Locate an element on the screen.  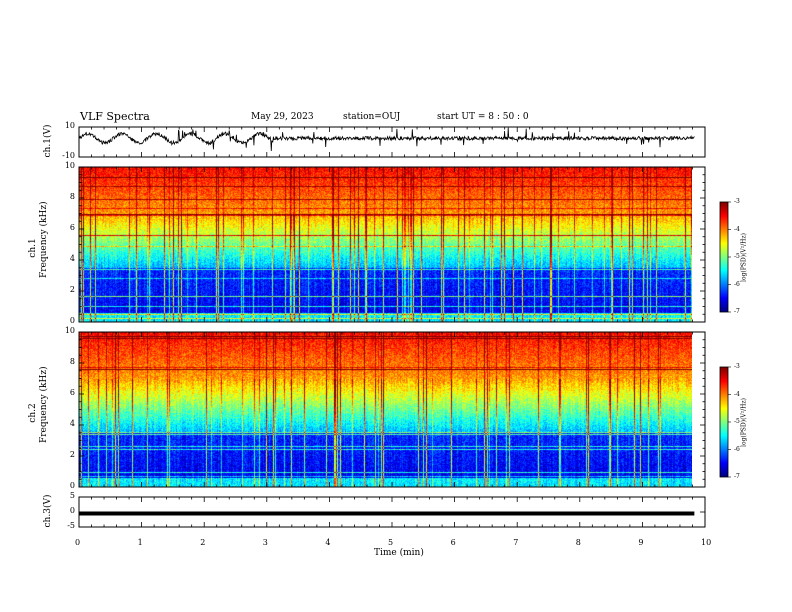
station-label: station=OUJ is located at coordinates (372, 117).